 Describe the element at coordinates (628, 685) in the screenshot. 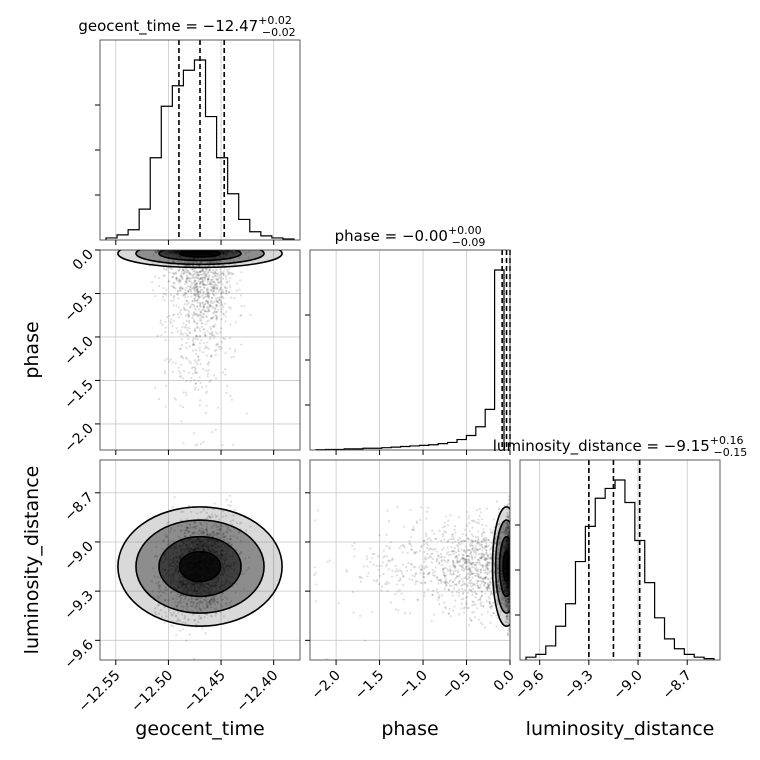

I see `x-tick-label: −9.0` at that location.